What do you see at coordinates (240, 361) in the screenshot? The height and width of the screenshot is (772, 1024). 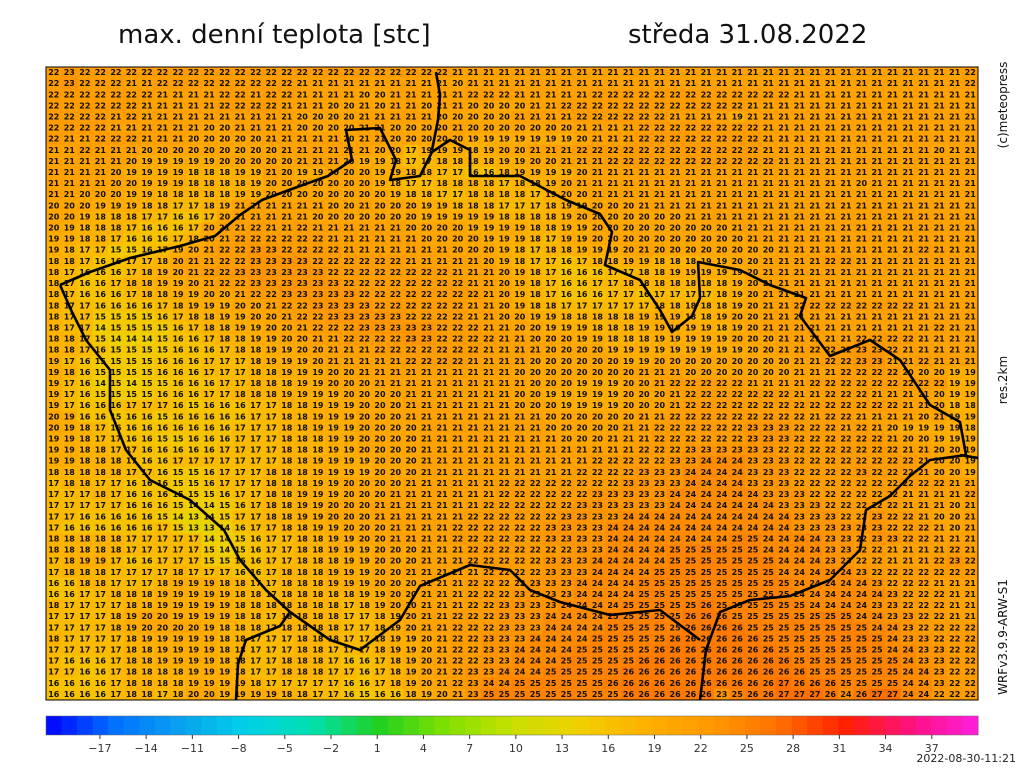 I see `cell-value: 17` at bounding box center [240, 361].